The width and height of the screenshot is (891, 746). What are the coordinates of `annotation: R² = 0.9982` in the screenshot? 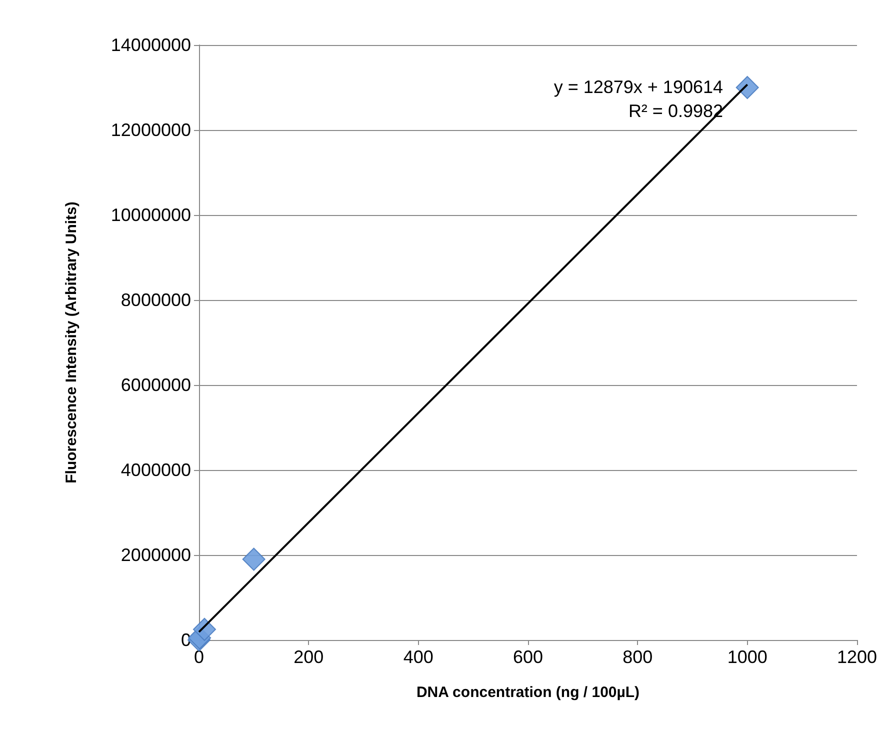 It's located at (675, 111).